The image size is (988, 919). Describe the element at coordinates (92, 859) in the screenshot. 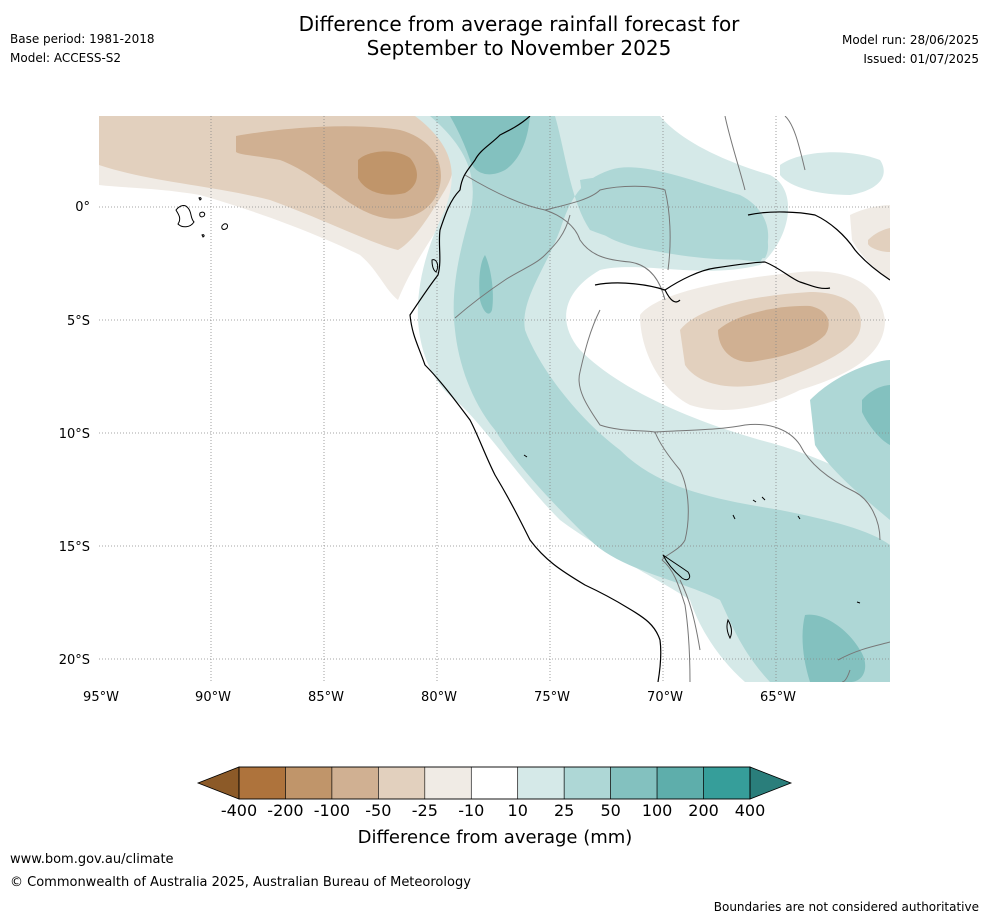

I see `website-link: www.bom.gov.au/climate` at that location.